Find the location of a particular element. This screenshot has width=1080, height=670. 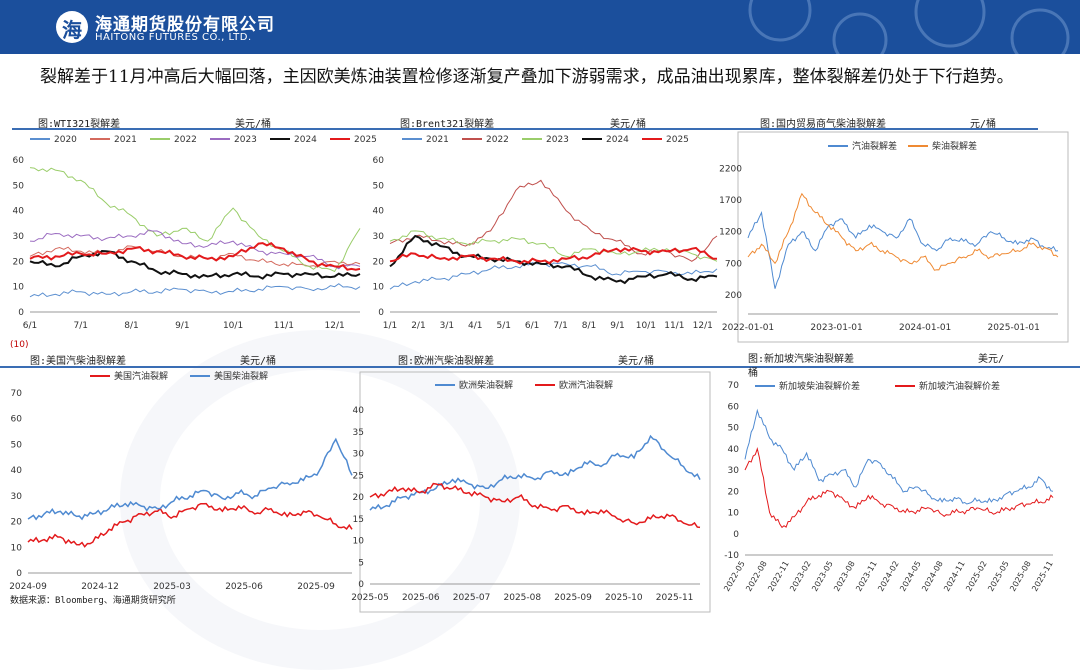

chart-unit-eu: 美元/桶 is located at coordinates (636, 361).